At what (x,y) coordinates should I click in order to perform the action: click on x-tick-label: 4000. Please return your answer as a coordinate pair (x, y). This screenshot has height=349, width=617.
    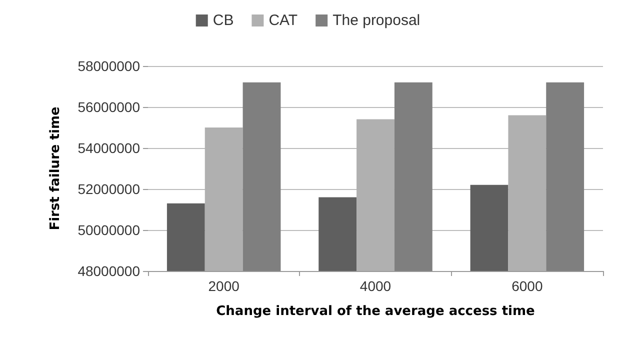
    Looking at the image, I should click on (376, 286).